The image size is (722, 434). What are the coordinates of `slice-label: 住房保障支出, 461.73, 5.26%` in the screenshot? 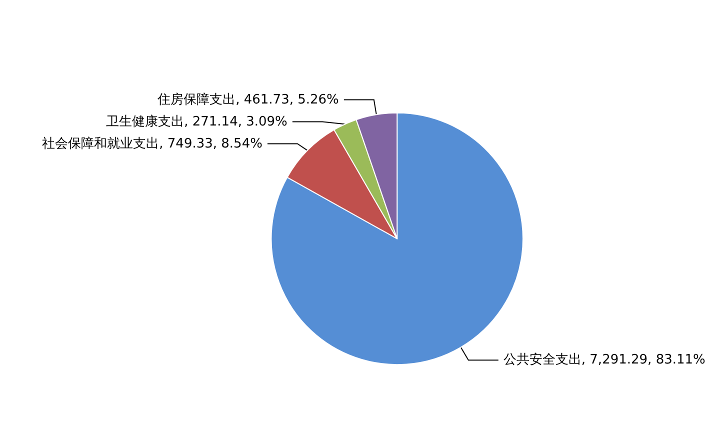 It's located at (247, 99).